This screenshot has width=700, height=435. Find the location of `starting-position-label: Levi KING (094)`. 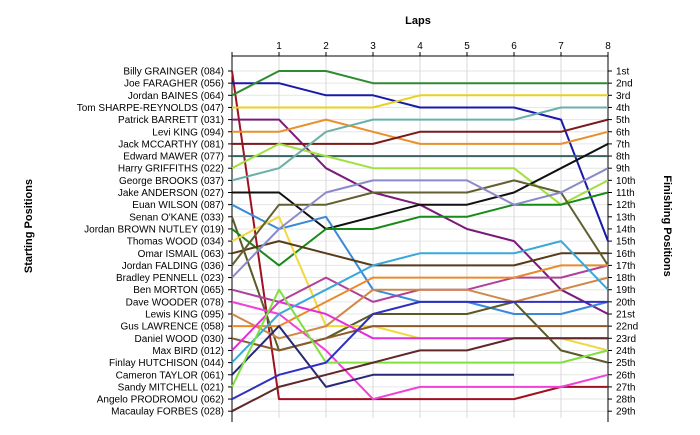

starting-position-label: Levi KING (094) is located at coordinates (188, 132).